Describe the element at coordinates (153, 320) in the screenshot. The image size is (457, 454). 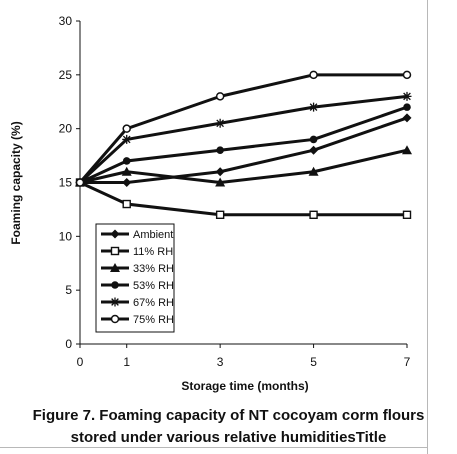
I see `legend-label: 75% RH` at that location.